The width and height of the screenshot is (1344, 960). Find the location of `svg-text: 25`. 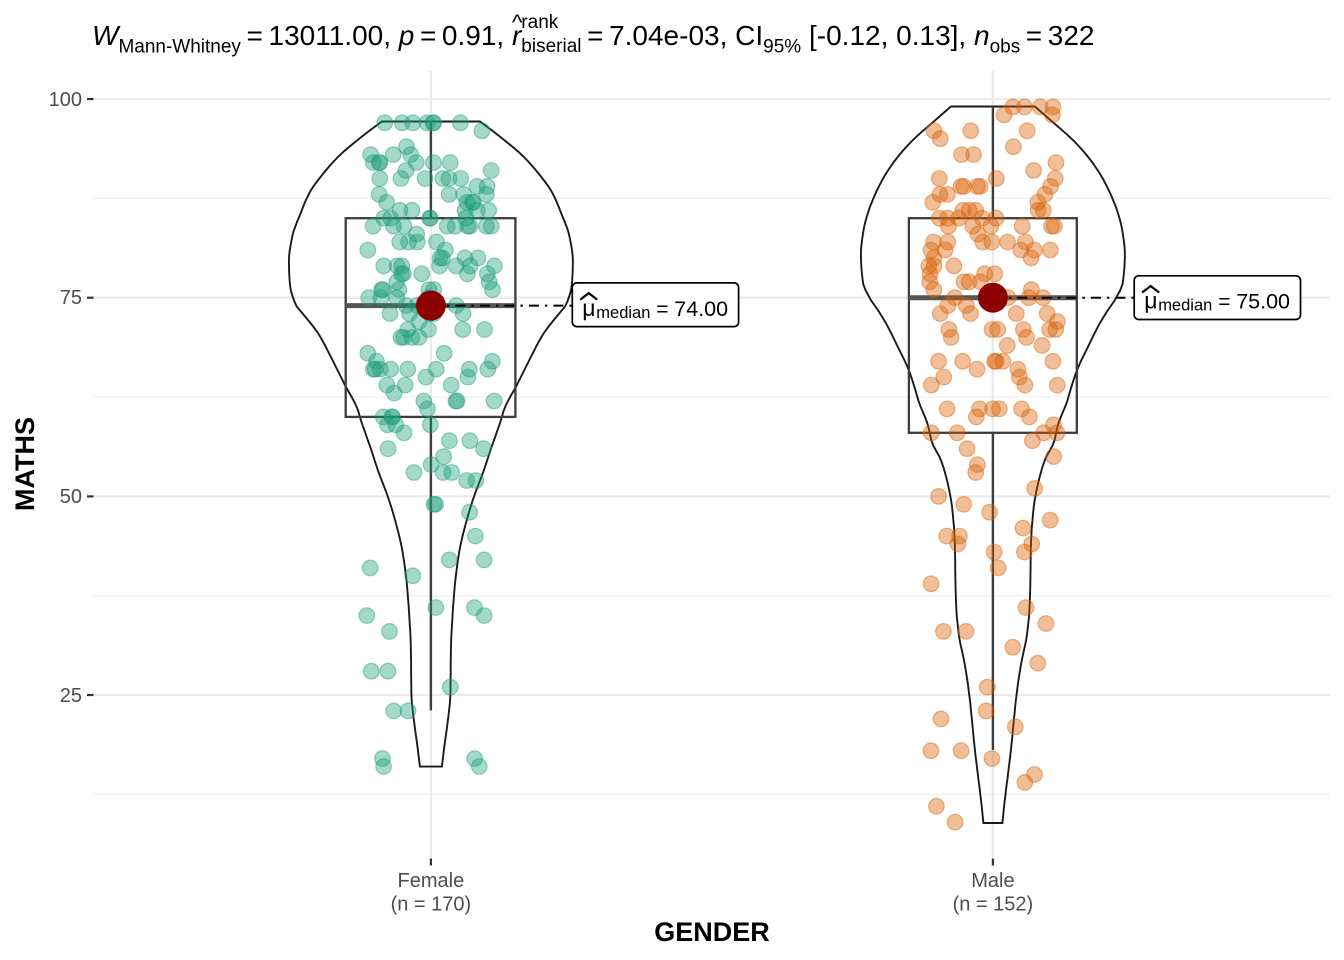

svg-text: 25 is located at coordinates (71, 696).